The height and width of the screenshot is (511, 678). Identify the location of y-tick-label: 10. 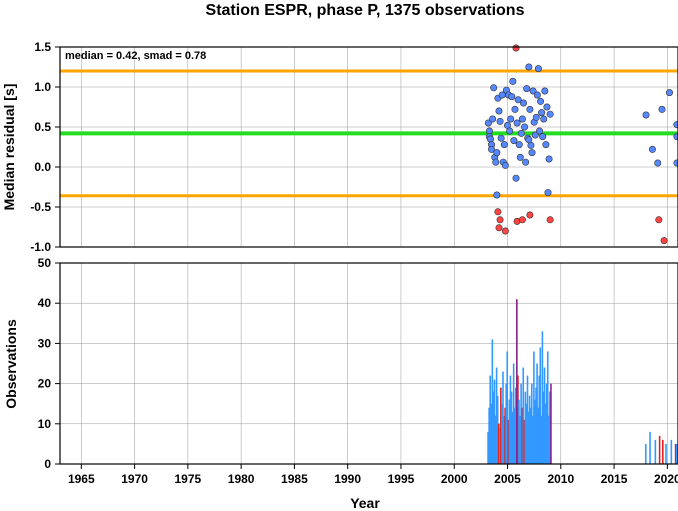
(45, 424).